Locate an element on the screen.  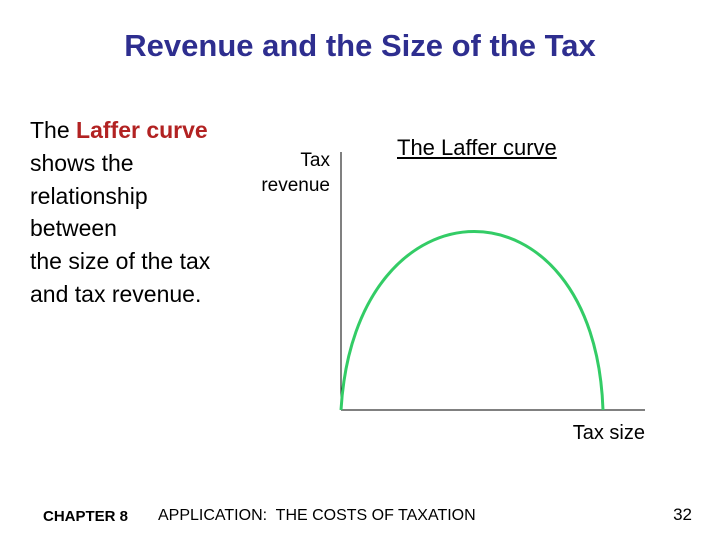
y-label-line: revenue is located at coordinates (295, 185).